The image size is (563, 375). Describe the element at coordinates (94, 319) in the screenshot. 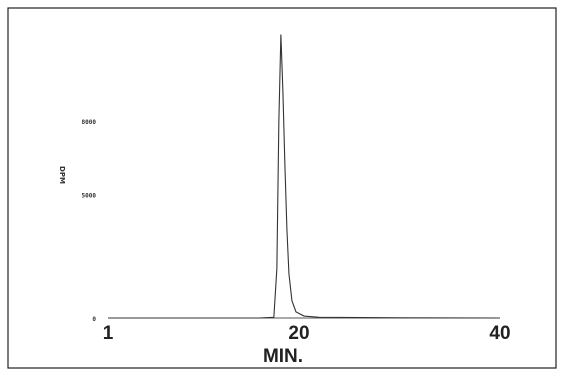

I see `y-tick-label: 0` at that location.